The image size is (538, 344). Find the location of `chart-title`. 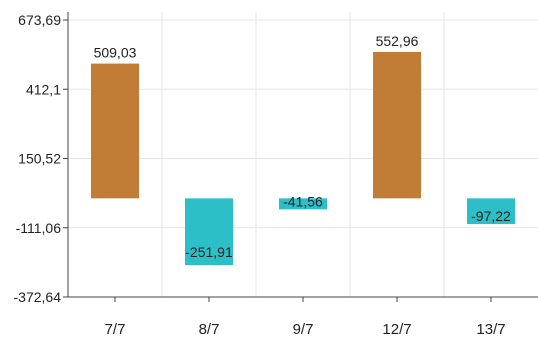

chart-title is located at coordinates (269, 5).